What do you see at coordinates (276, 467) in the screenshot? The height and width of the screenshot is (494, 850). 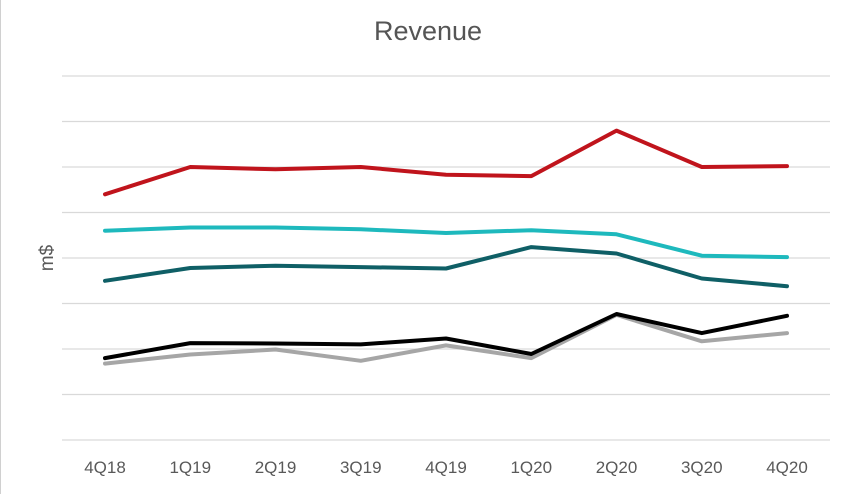 I see `x-tick-label: 2Q19` at bounding box center [276, 467].